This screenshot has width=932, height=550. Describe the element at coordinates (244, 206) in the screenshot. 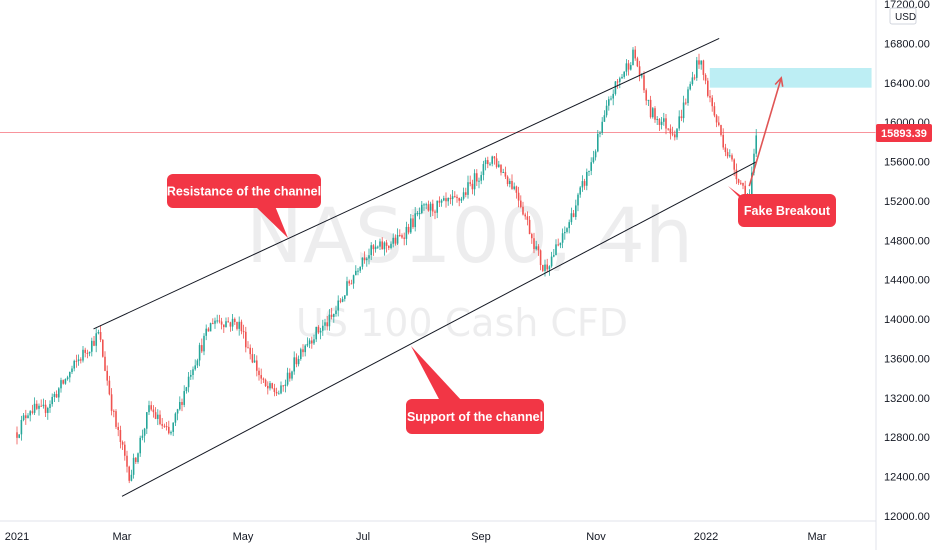

I see `callout-resistance: Resistance of the channel` at that location.